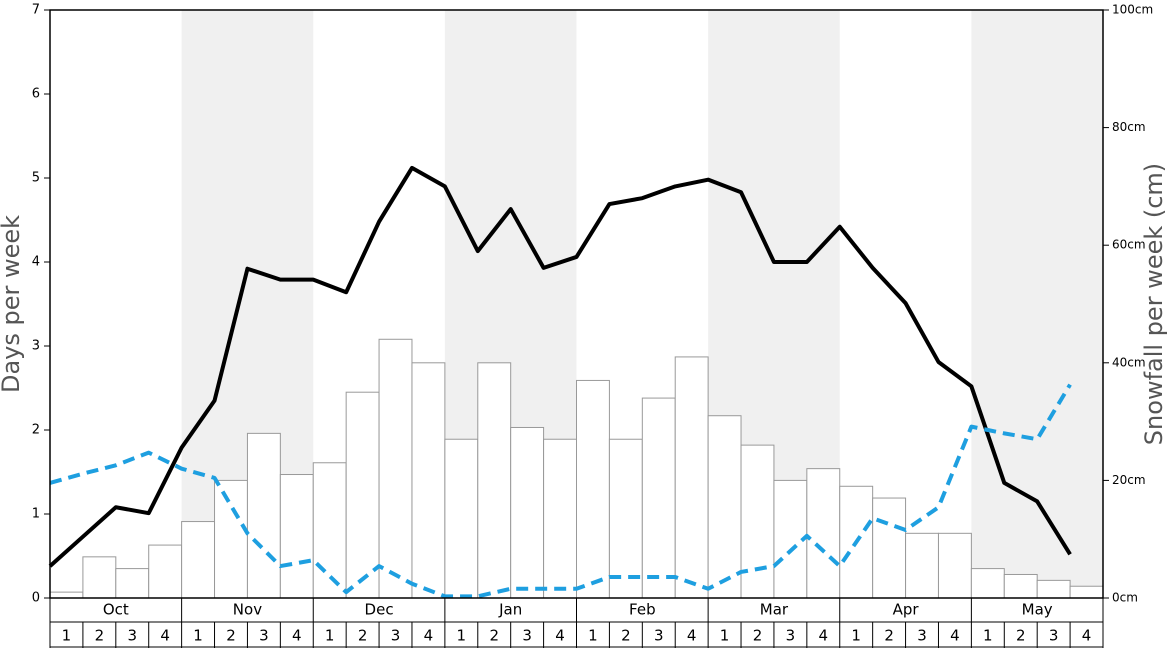  Describe the element at coordinates (36, 262) in the screenshot. I see `y-tick-label: 4` at that location.